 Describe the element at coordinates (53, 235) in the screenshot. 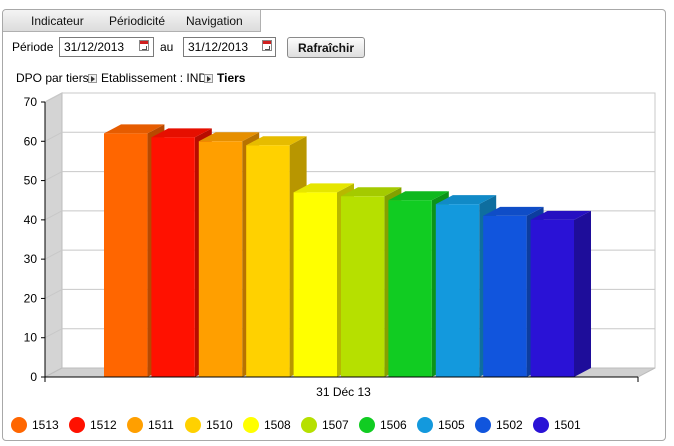

I see `chart-side-wall` at that location.